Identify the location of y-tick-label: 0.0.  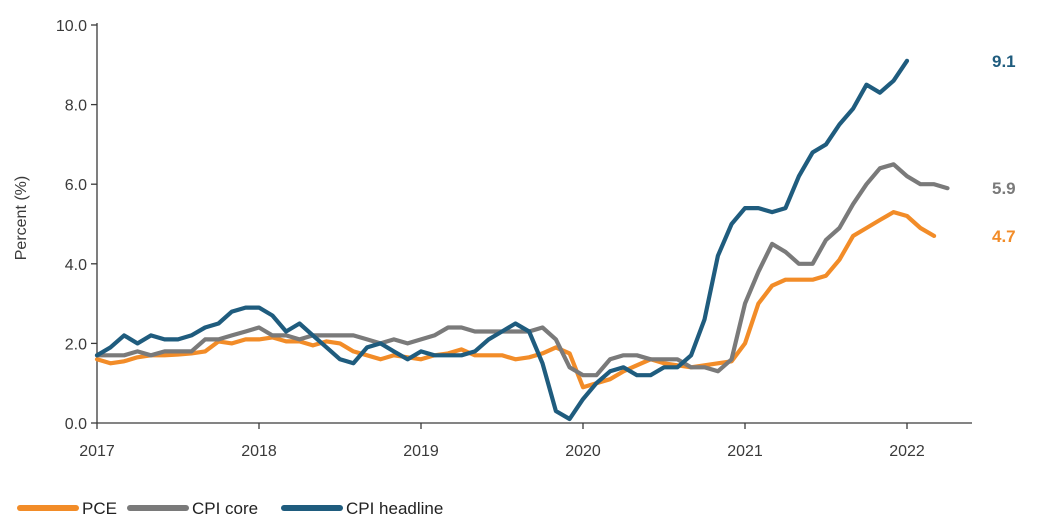
(76, 424).